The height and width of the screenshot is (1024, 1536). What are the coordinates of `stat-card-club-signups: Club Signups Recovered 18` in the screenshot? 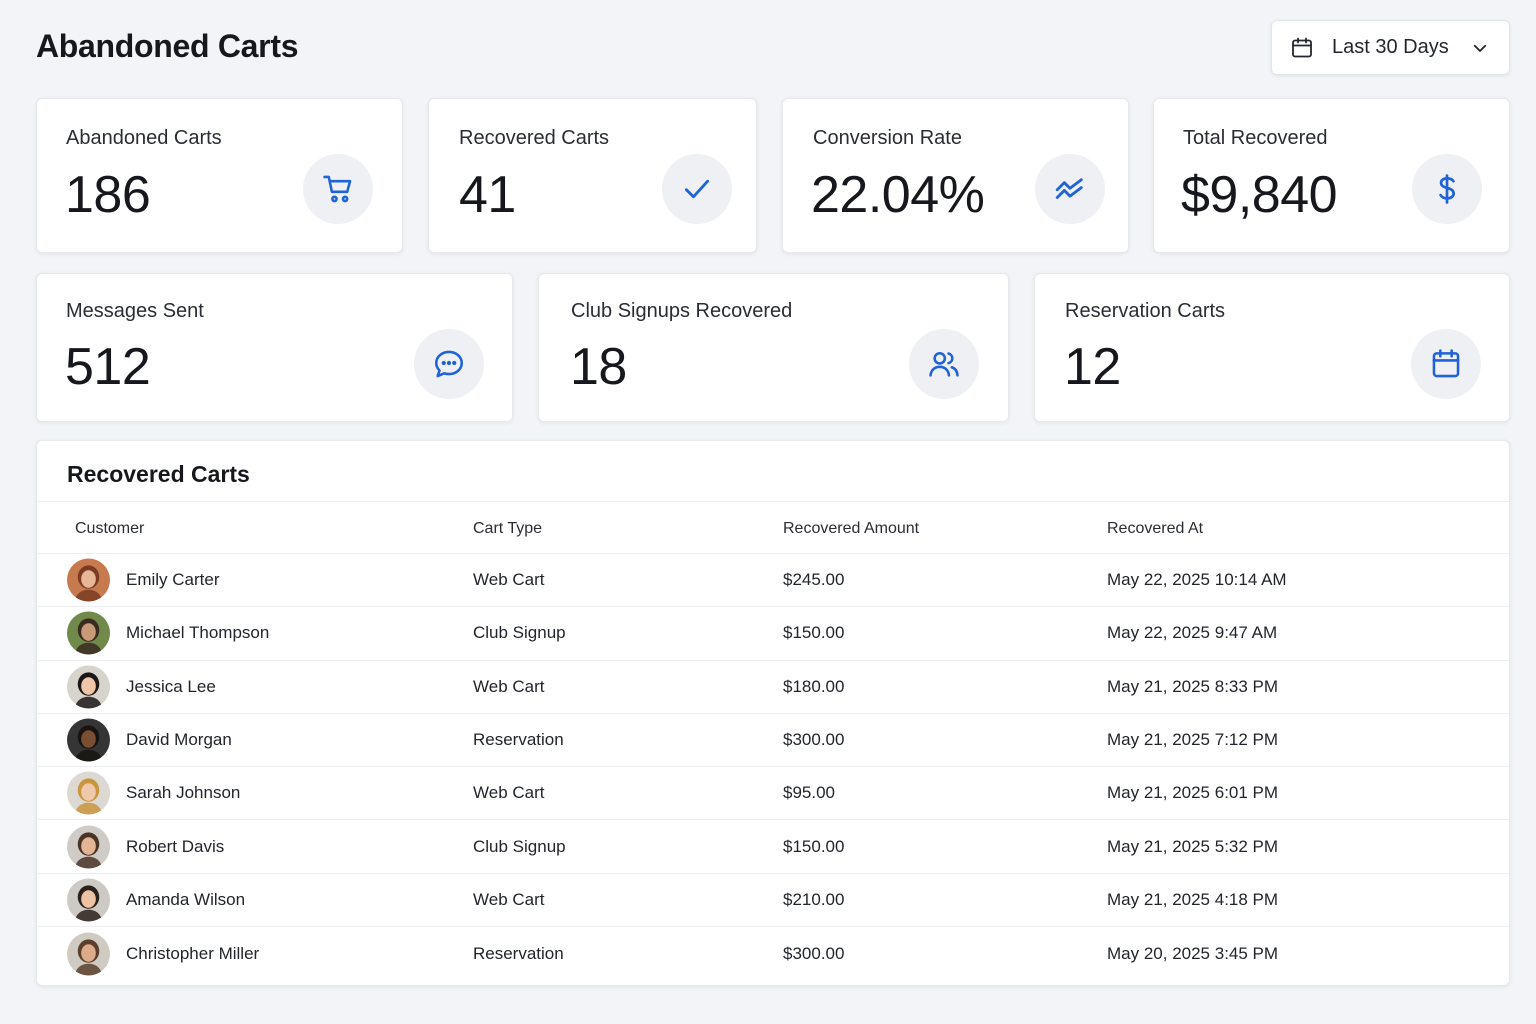 It's located at (773, 347).